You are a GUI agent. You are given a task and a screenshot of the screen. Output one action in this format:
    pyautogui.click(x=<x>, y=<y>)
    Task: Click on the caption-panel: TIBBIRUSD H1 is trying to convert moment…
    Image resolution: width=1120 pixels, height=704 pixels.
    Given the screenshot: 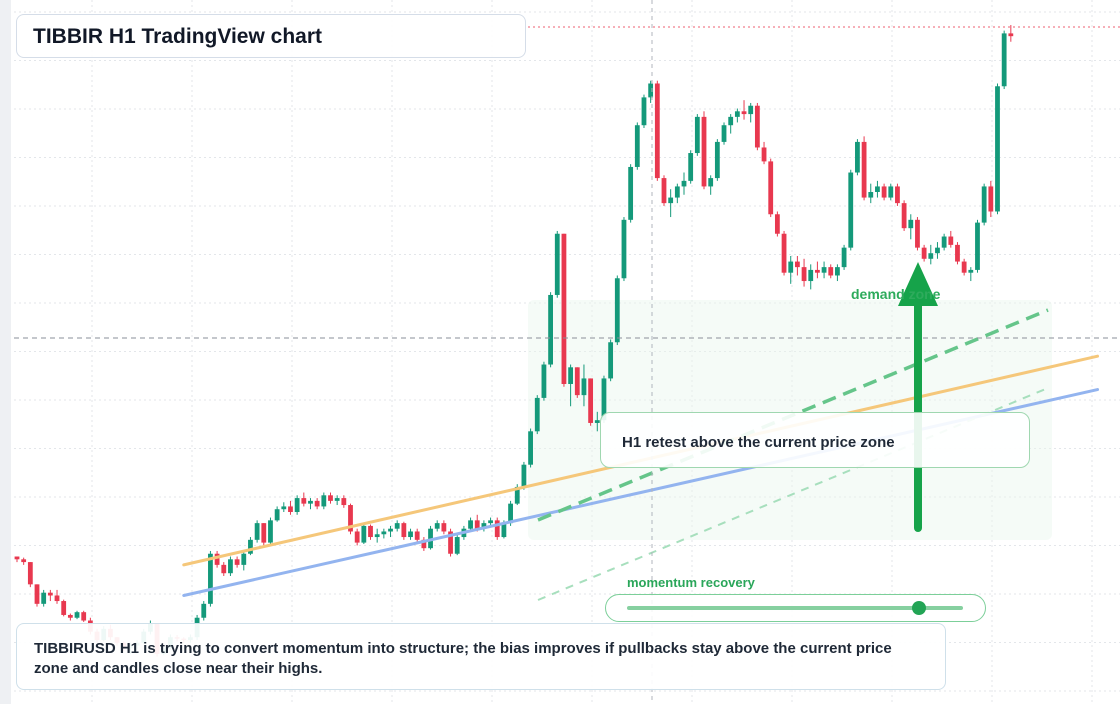 What is the action you would take?
    pyautogui.click(x=481, y=656)
    